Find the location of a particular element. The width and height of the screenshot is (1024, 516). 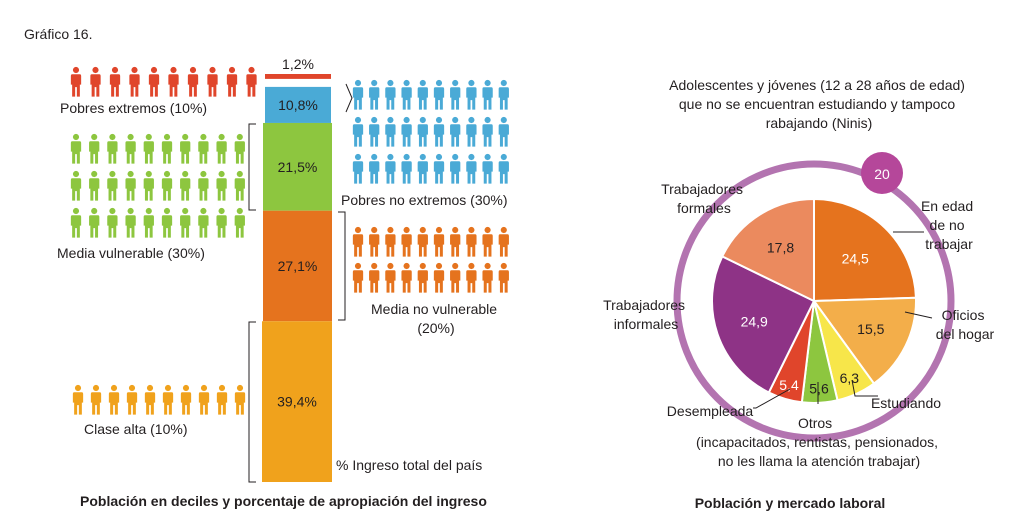

group-brackets is located at coordinates (300, 283).